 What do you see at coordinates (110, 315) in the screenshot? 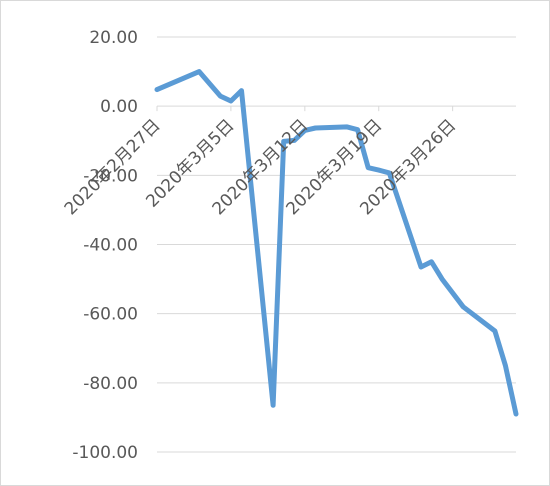
I see `y-tick-label: -60.00` at bounding box center [110, 315].